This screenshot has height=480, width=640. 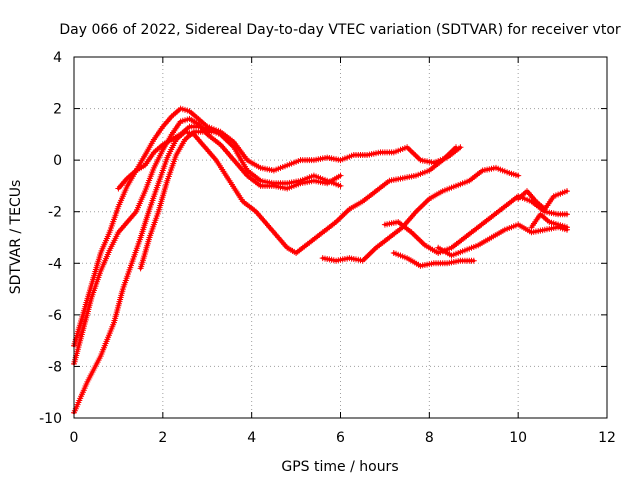 I want to click on series-sat-k, so click(x=549, y=221).